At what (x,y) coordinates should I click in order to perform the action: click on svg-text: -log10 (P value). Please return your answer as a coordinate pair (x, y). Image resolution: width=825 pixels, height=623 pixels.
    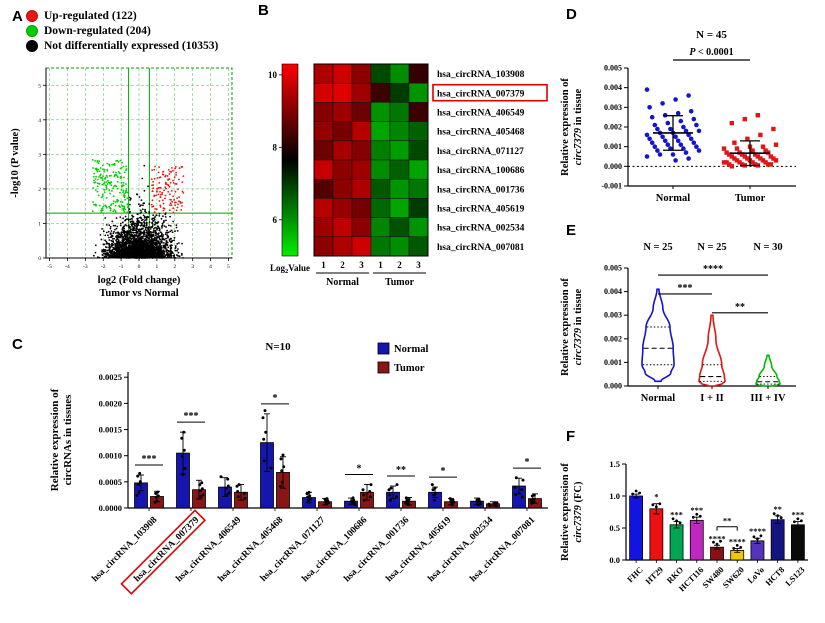
    Looking at the image, I should click on (15, 163).